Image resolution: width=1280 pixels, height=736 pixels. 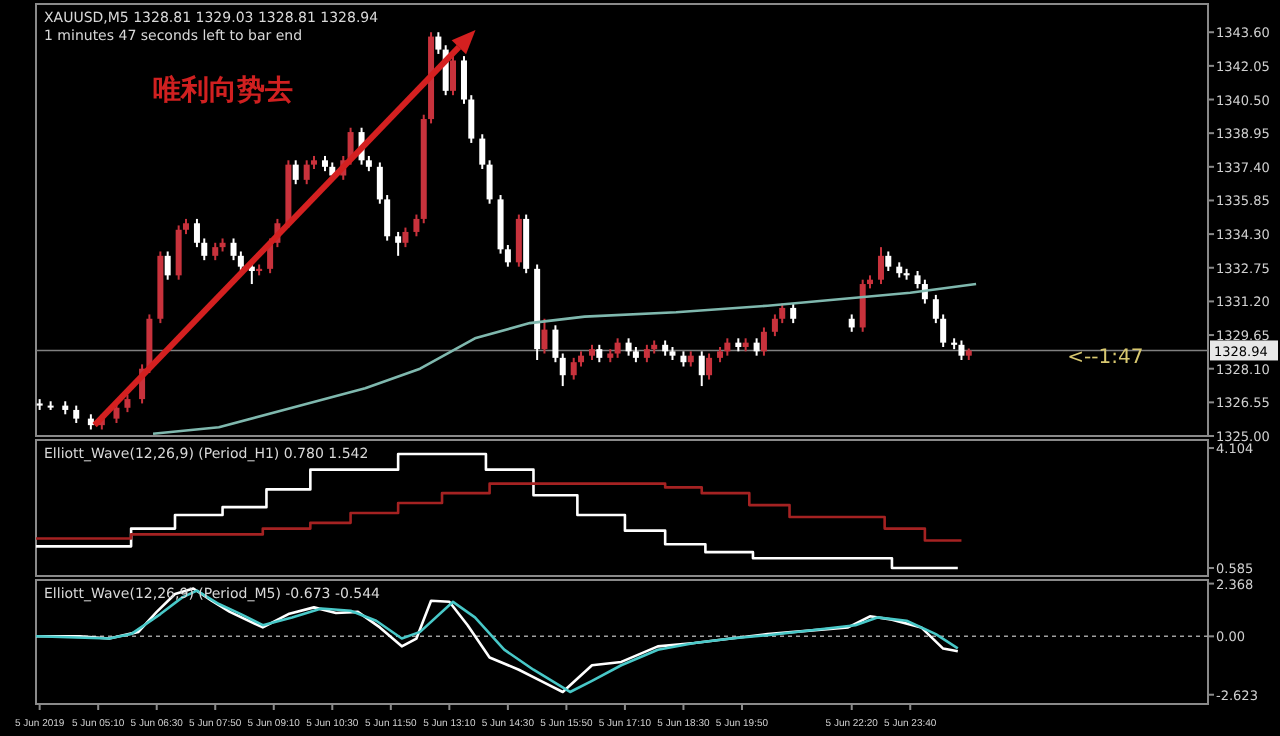 I want to click on annotation: 唯利向势去, so click(x=223, y=90).